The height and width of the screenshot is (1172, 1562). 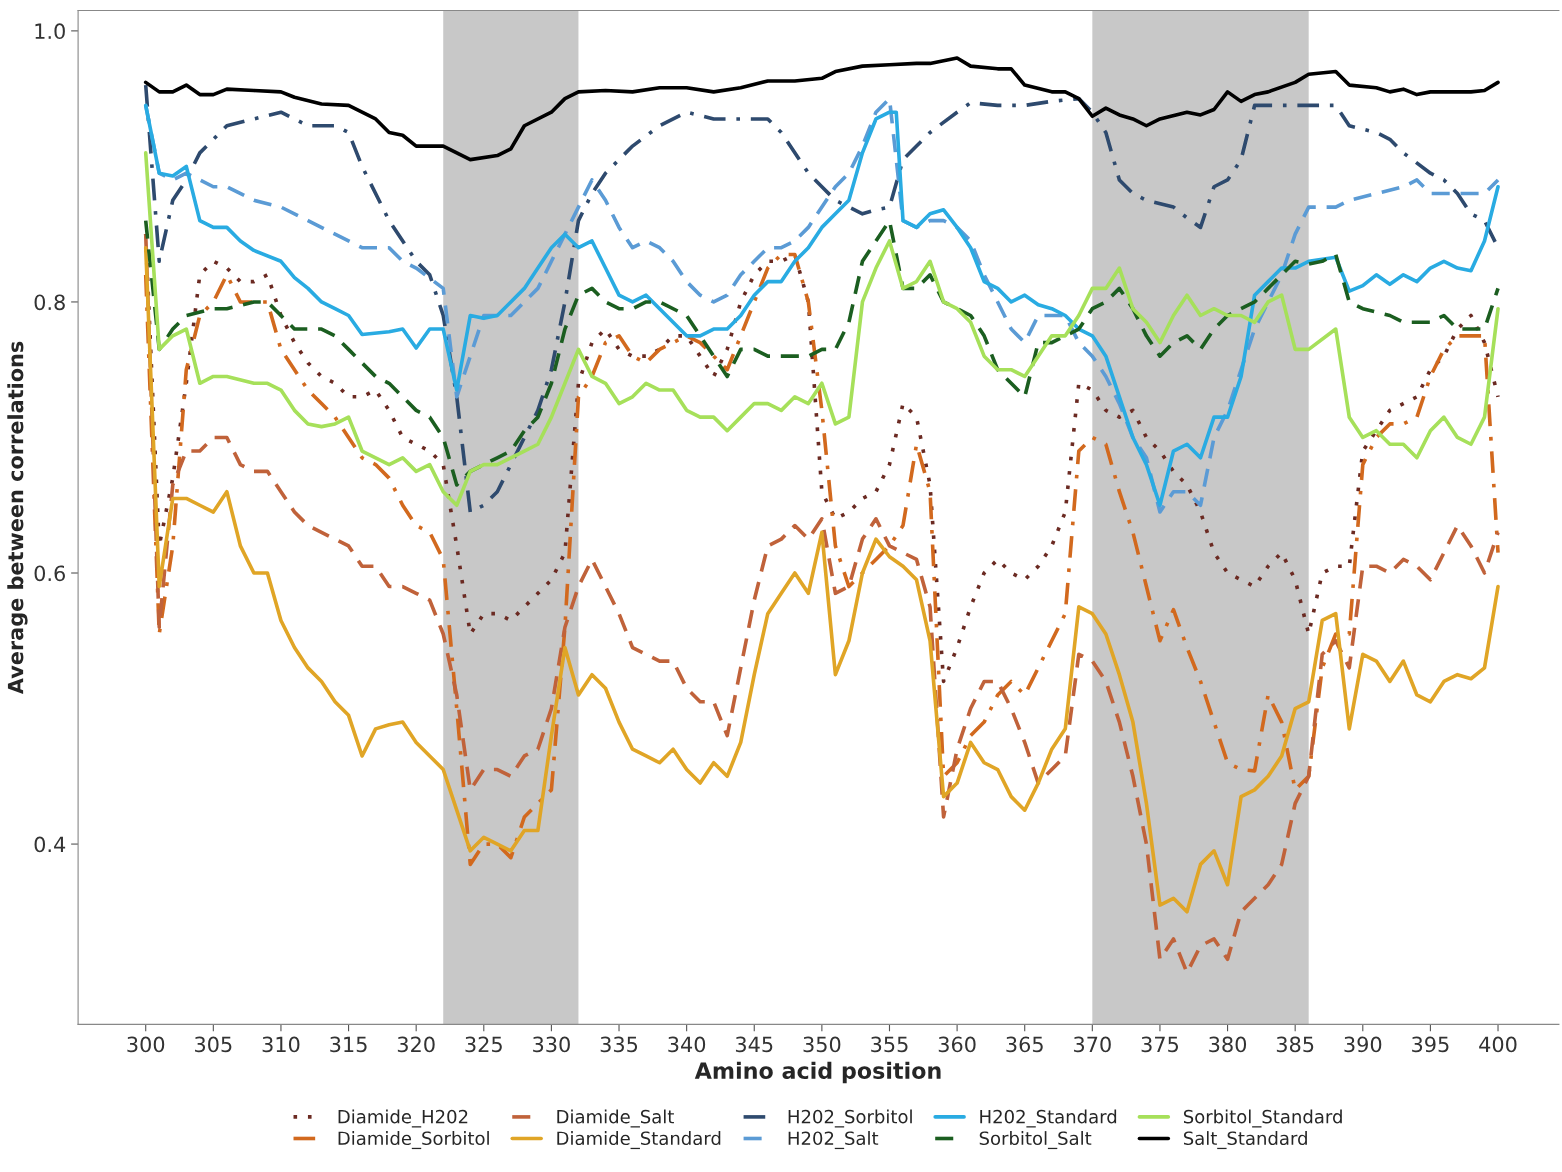 What do you see at coordinates (850, 1118) in the screenshot?
I see `legend-label: H202_Sorbitol` at bounding box center [850, 1118].